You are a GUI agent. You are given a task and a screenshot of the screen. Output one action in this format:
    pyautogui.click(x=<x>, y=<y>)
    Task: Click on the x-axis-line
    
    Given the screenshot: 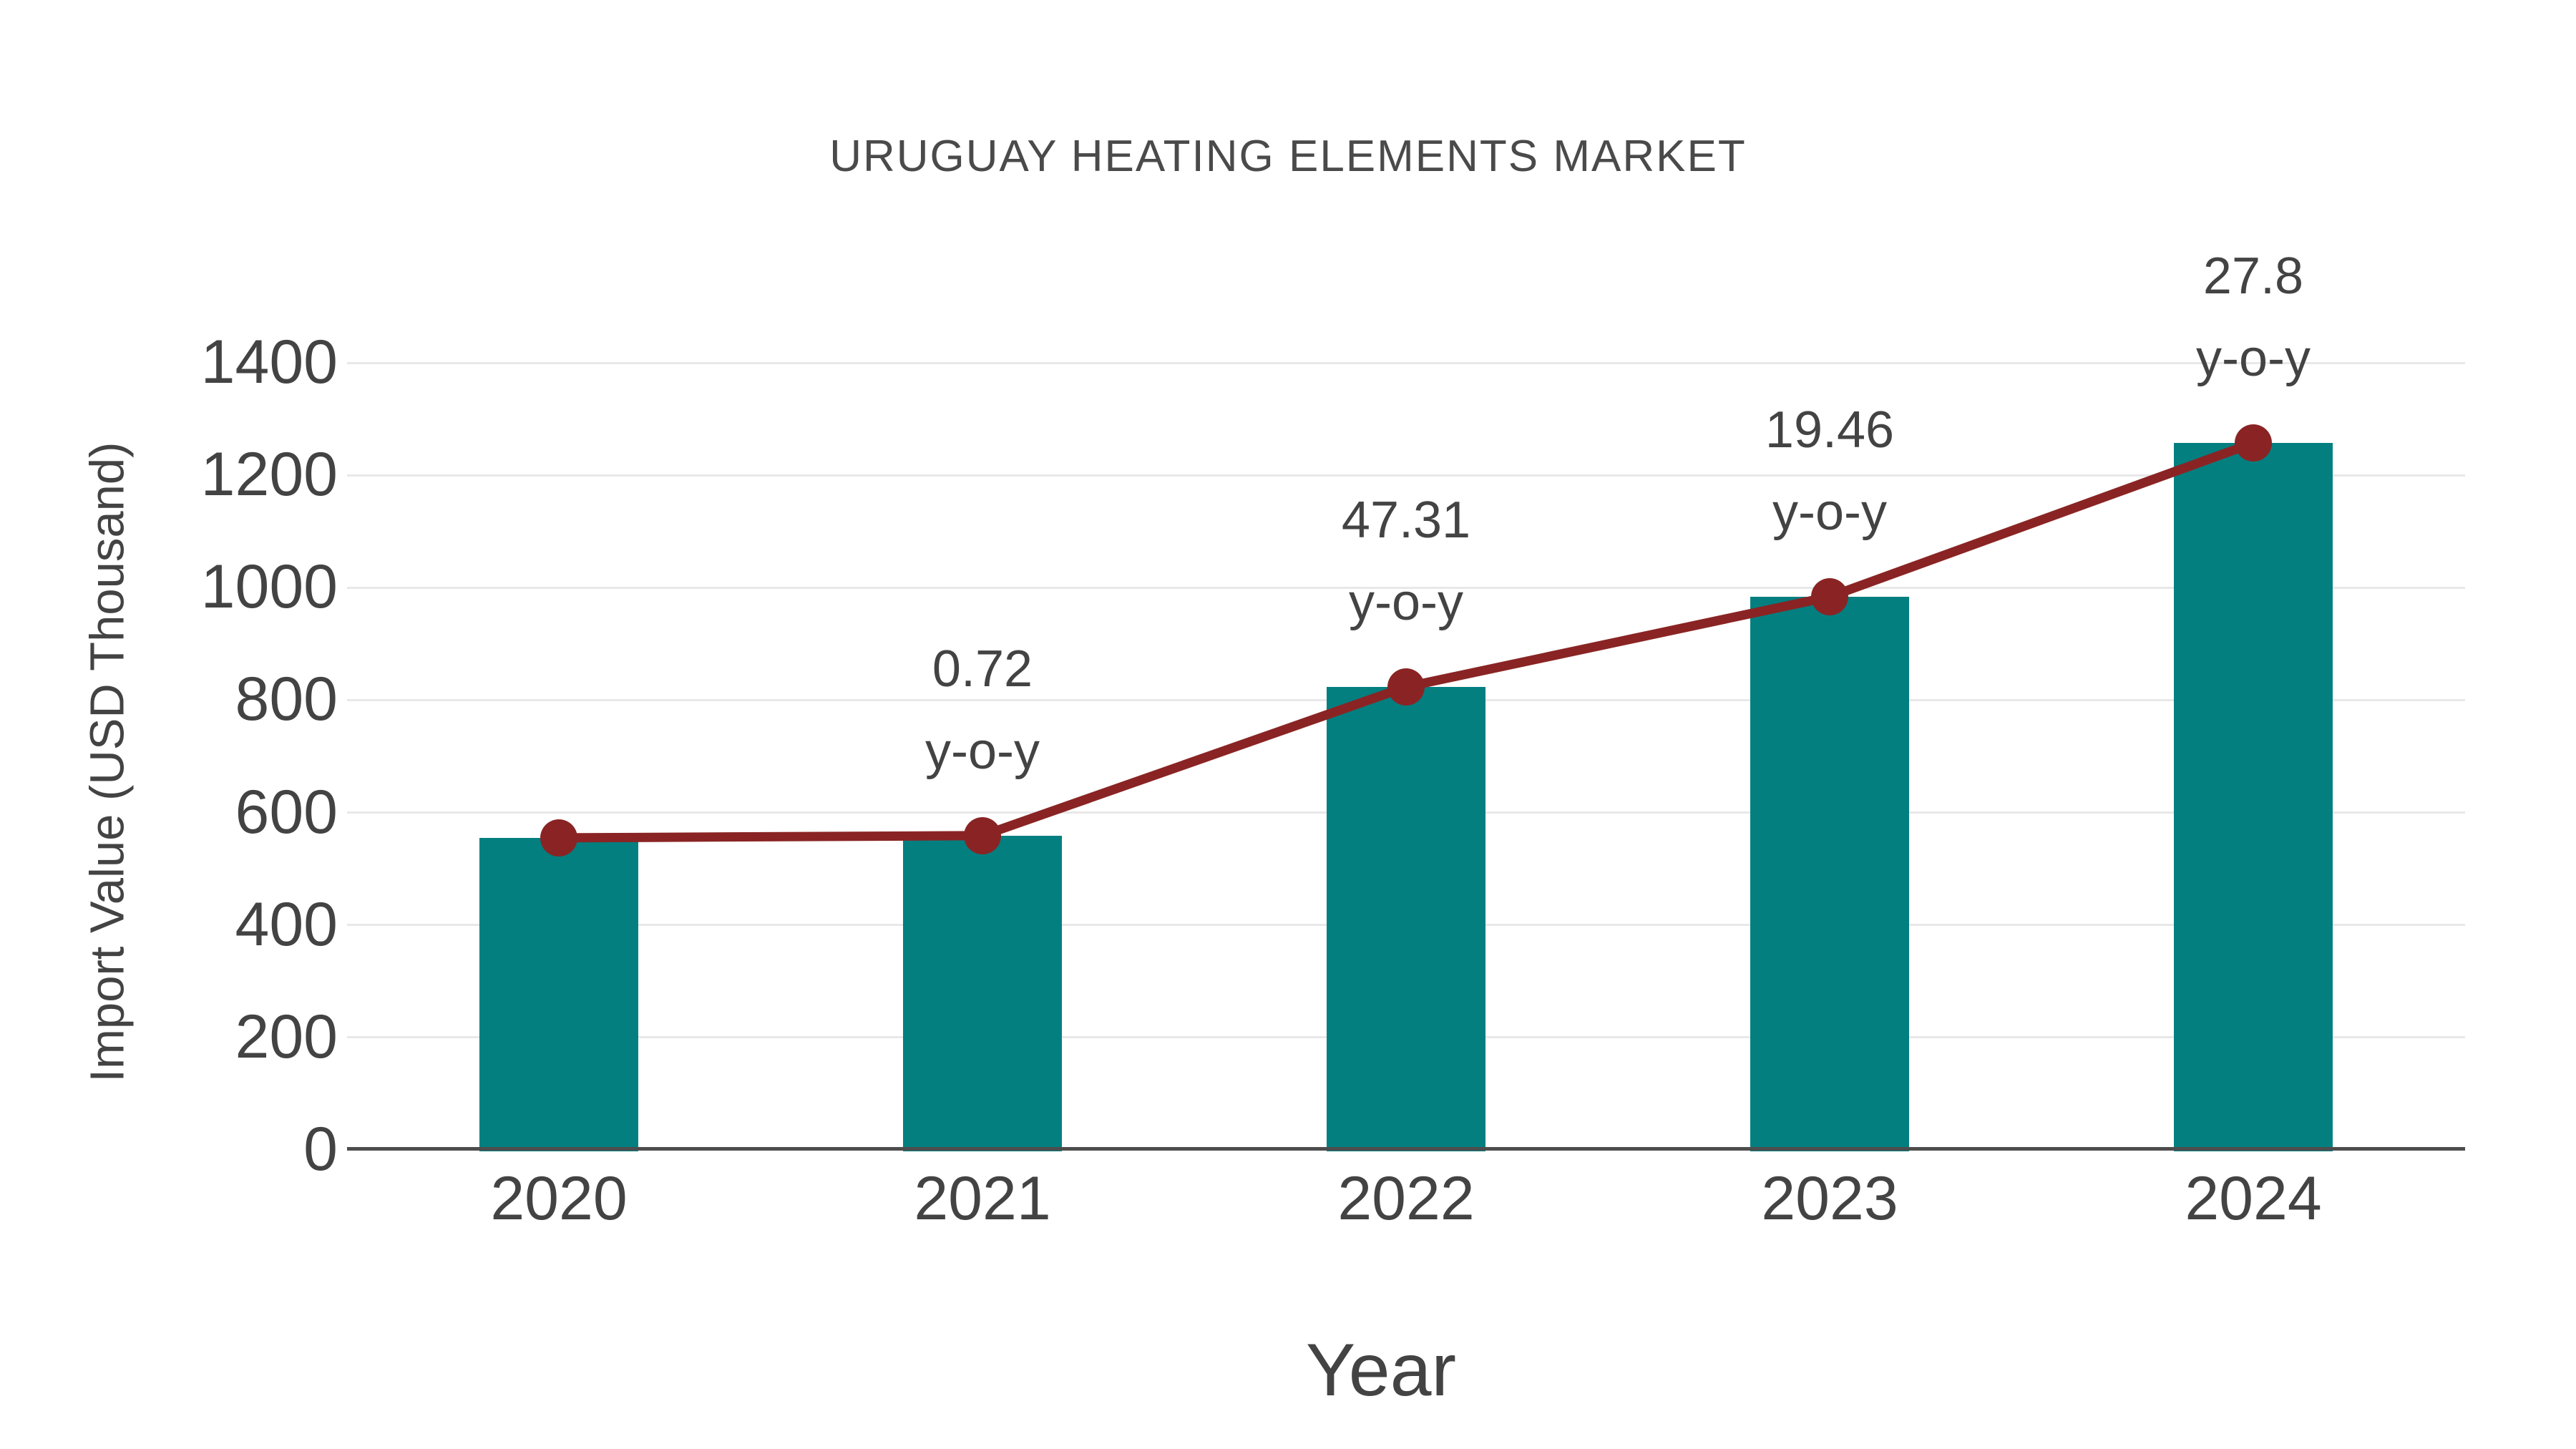 What is the action you would take?
    pyautogui.click(x=1406, y=1149)
    